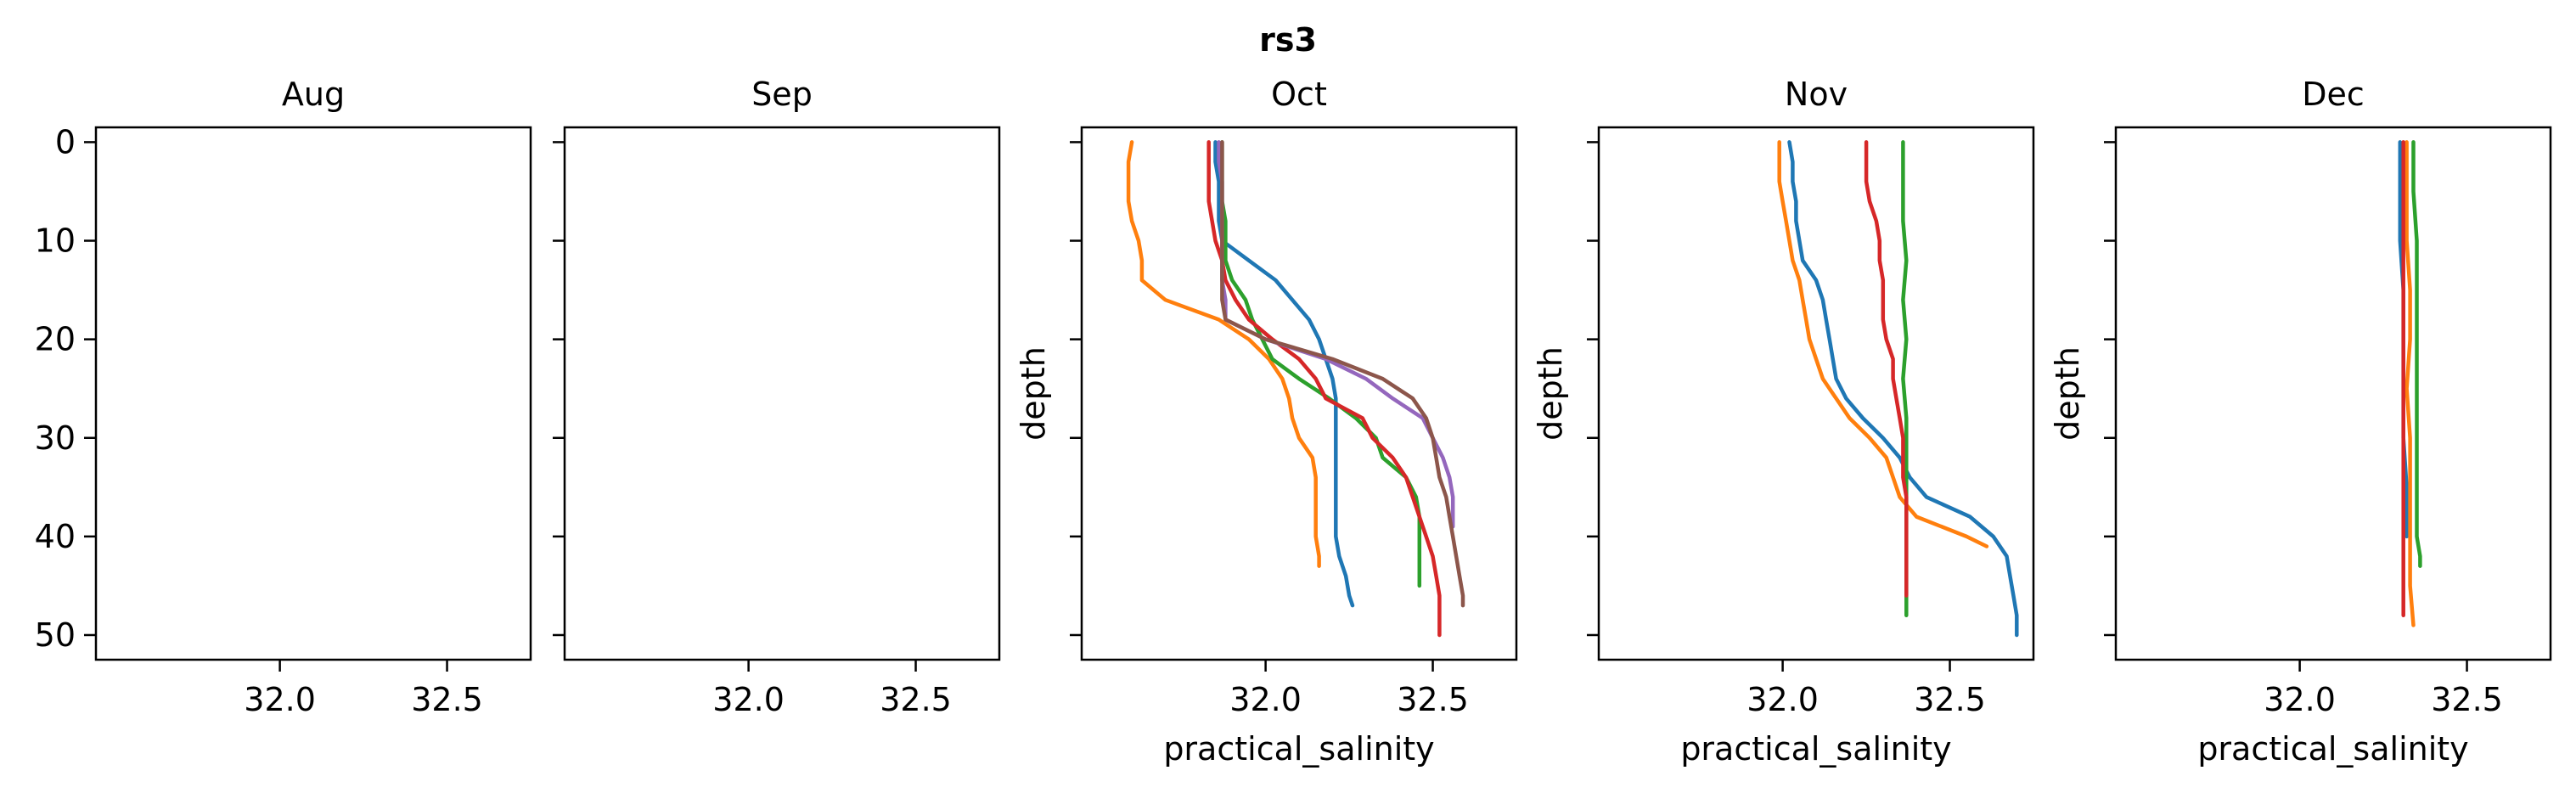  Describe the element at coordinates (55, 339) in the screenshot. I see `y-tick-label: 20` at that location.